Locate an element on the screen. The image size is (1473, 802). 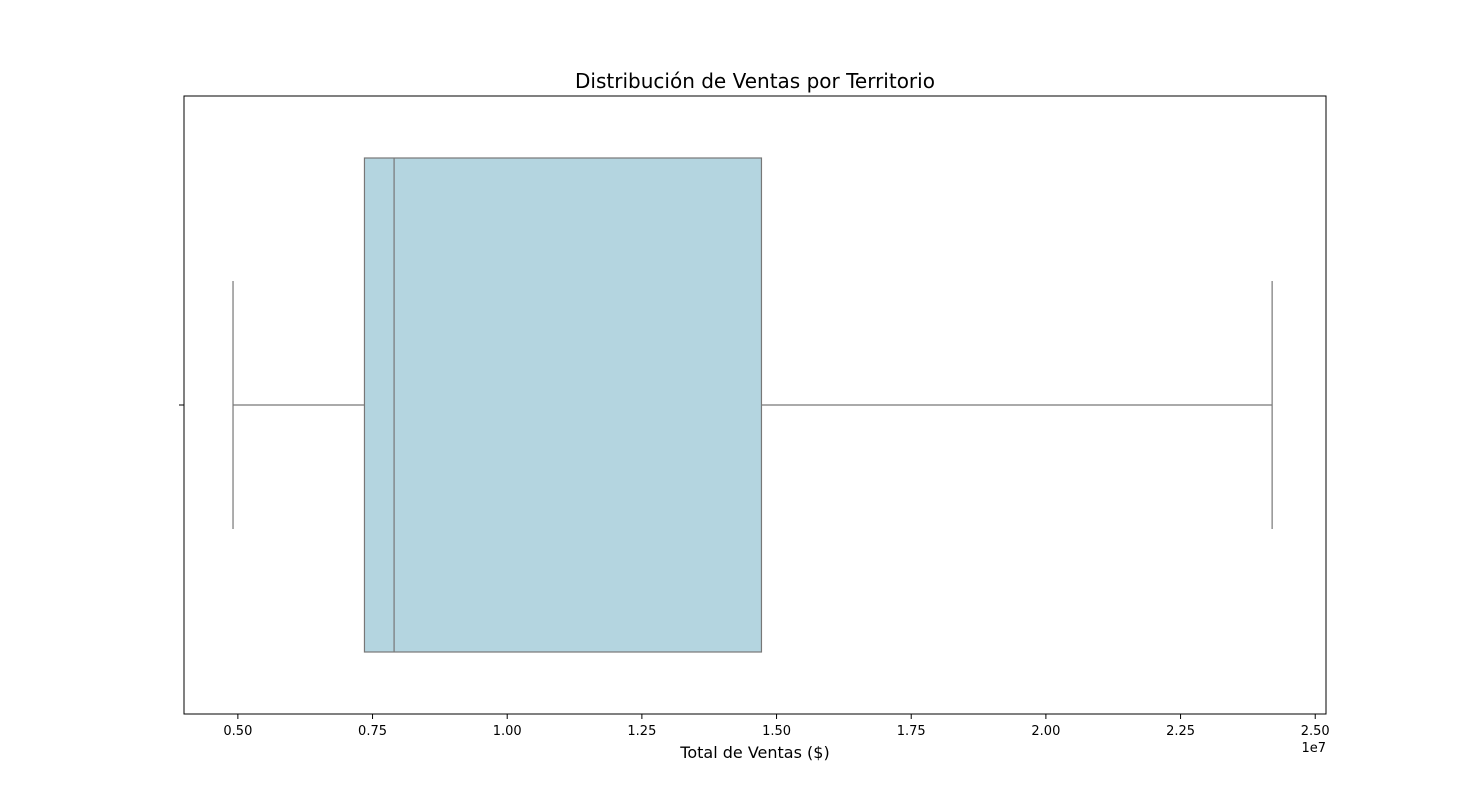
x-tick-label: 1.50 is located at coordinates (776, 731).